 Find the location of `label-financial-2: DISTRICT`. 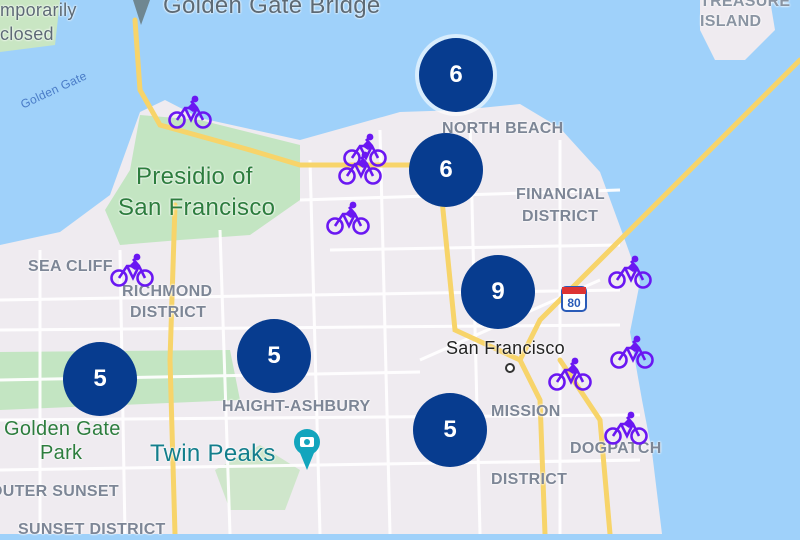

label-financial-2: DISTRICT is located at coordinates (560, 216).